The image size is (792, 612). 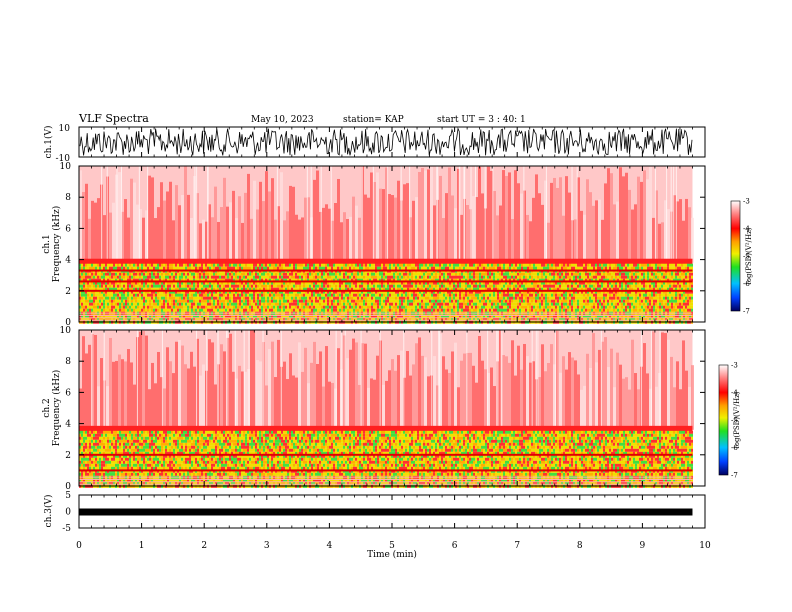 I want to click on x-tick-label: 3, so click(x=267, y=546).